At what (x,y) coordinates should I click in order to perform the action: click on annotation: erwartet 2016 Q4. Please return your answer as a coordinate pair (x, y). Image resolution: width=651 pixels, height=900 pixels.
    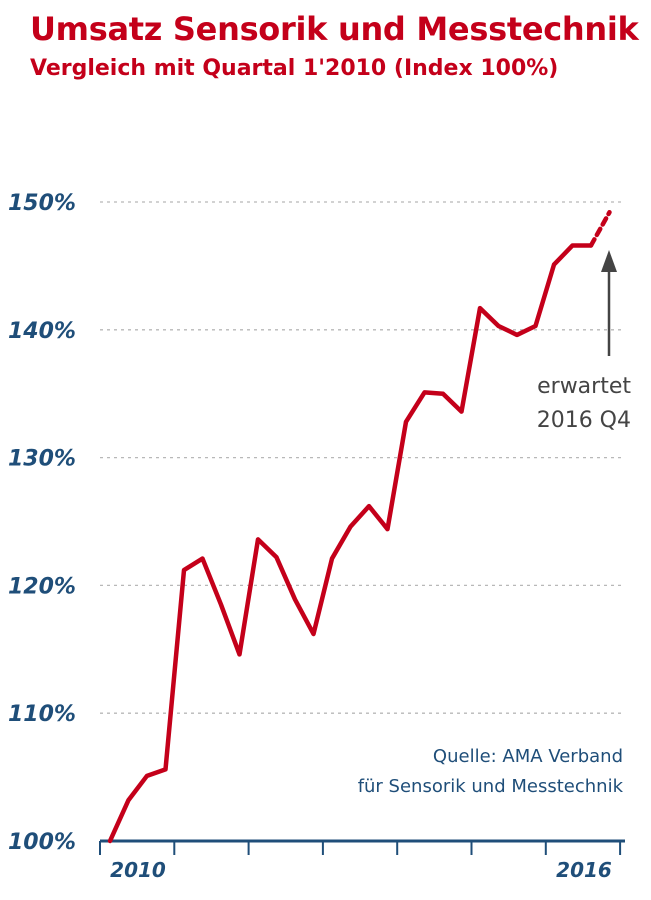
    Looking at the image, I should click on (584, 341).